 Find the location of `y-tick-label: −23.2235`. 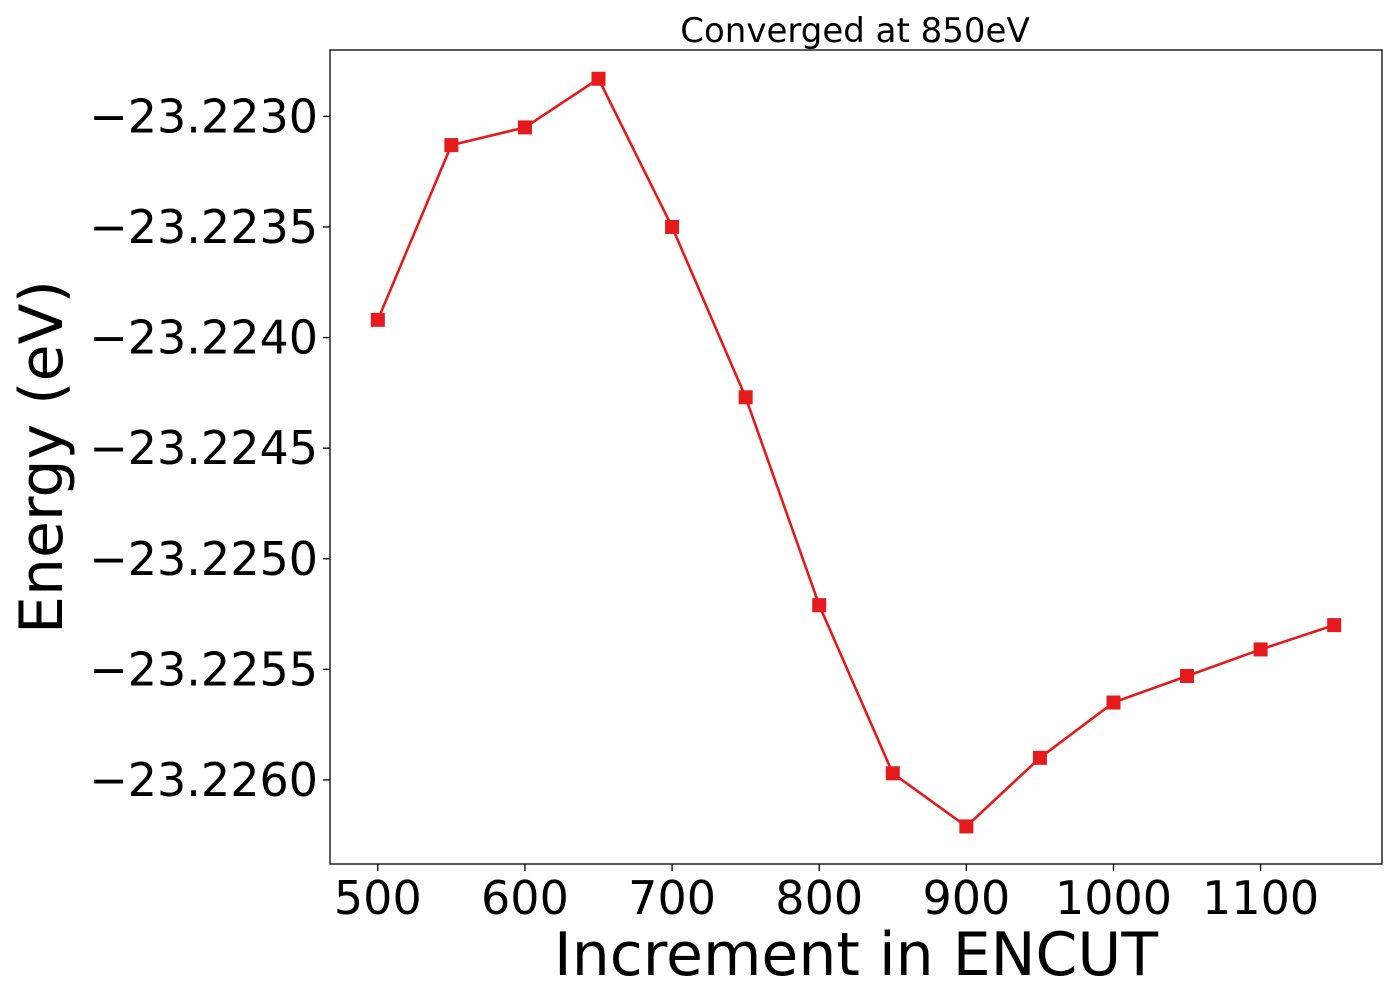

y-tick-label: −23.2235 is located at coordinates (203, 227).